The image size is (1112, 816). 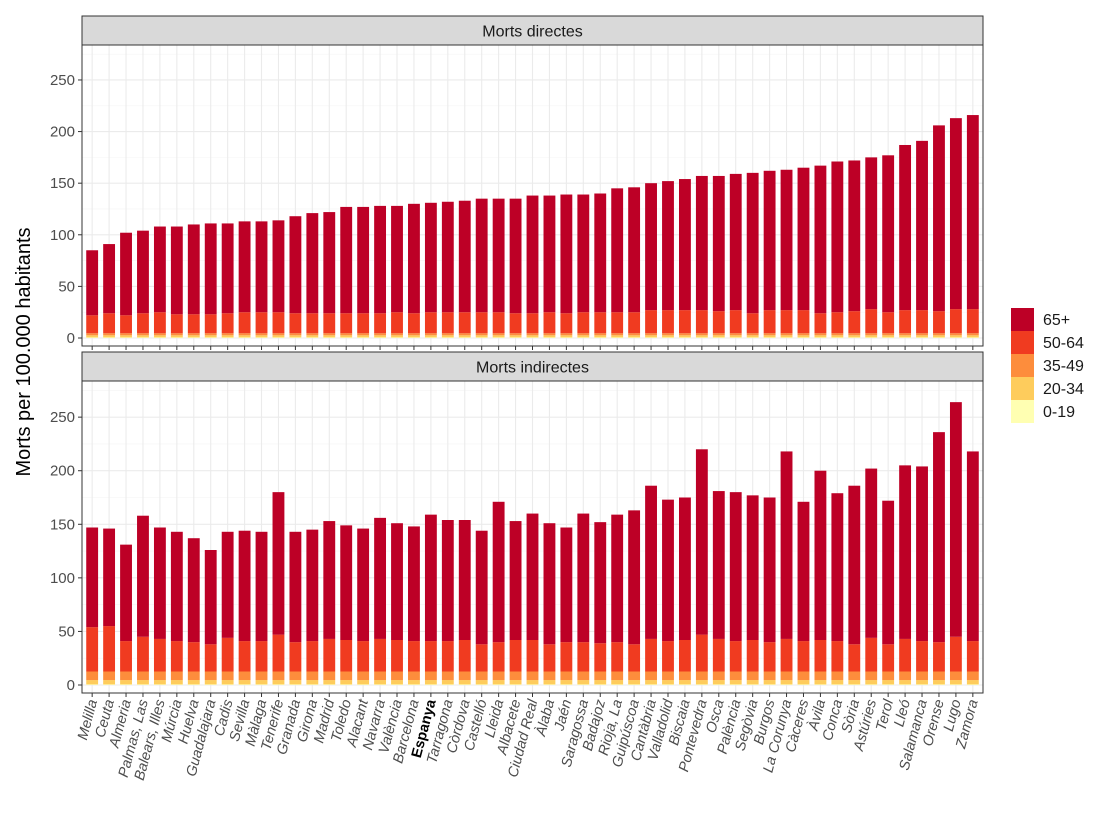 What do you see at coordinates (71, 685) in the screenshot?
I see `y-tick-label: 0` at bounding box center [71, 685].